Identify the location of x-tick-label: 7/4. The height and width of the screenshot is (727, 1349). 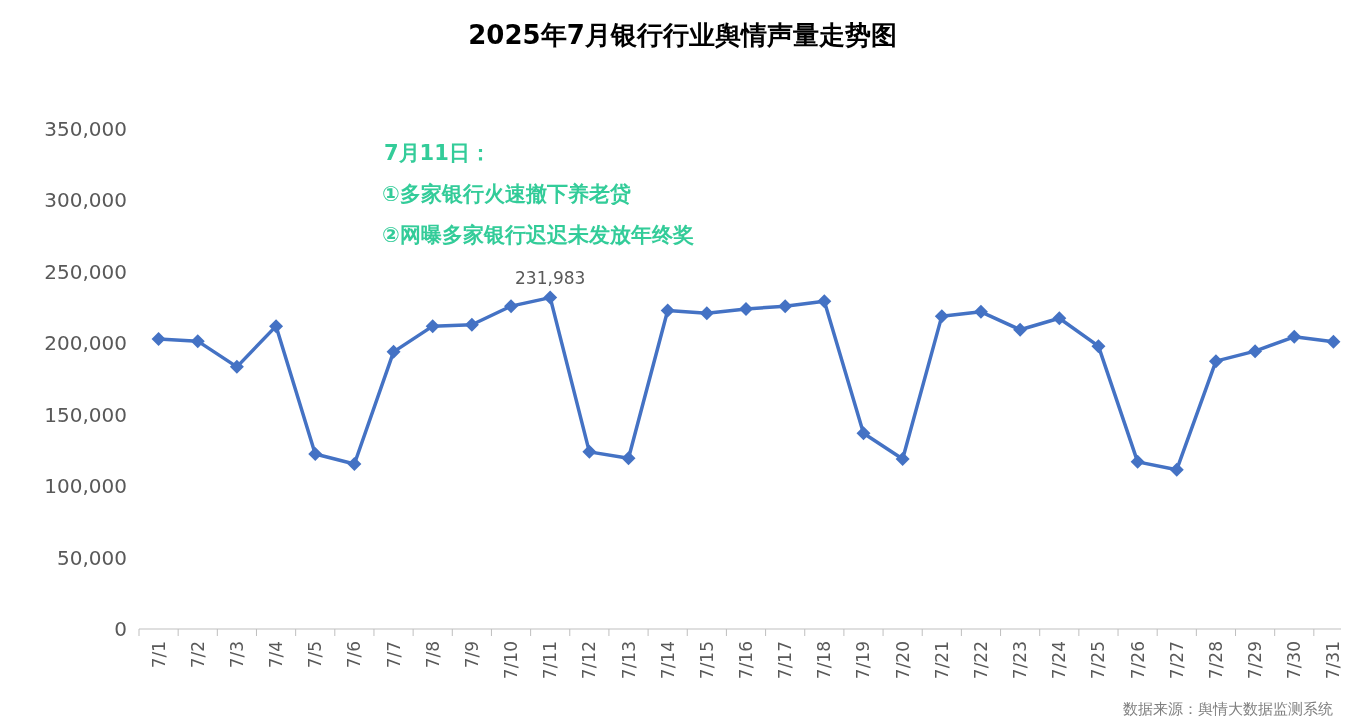
(276, 655).